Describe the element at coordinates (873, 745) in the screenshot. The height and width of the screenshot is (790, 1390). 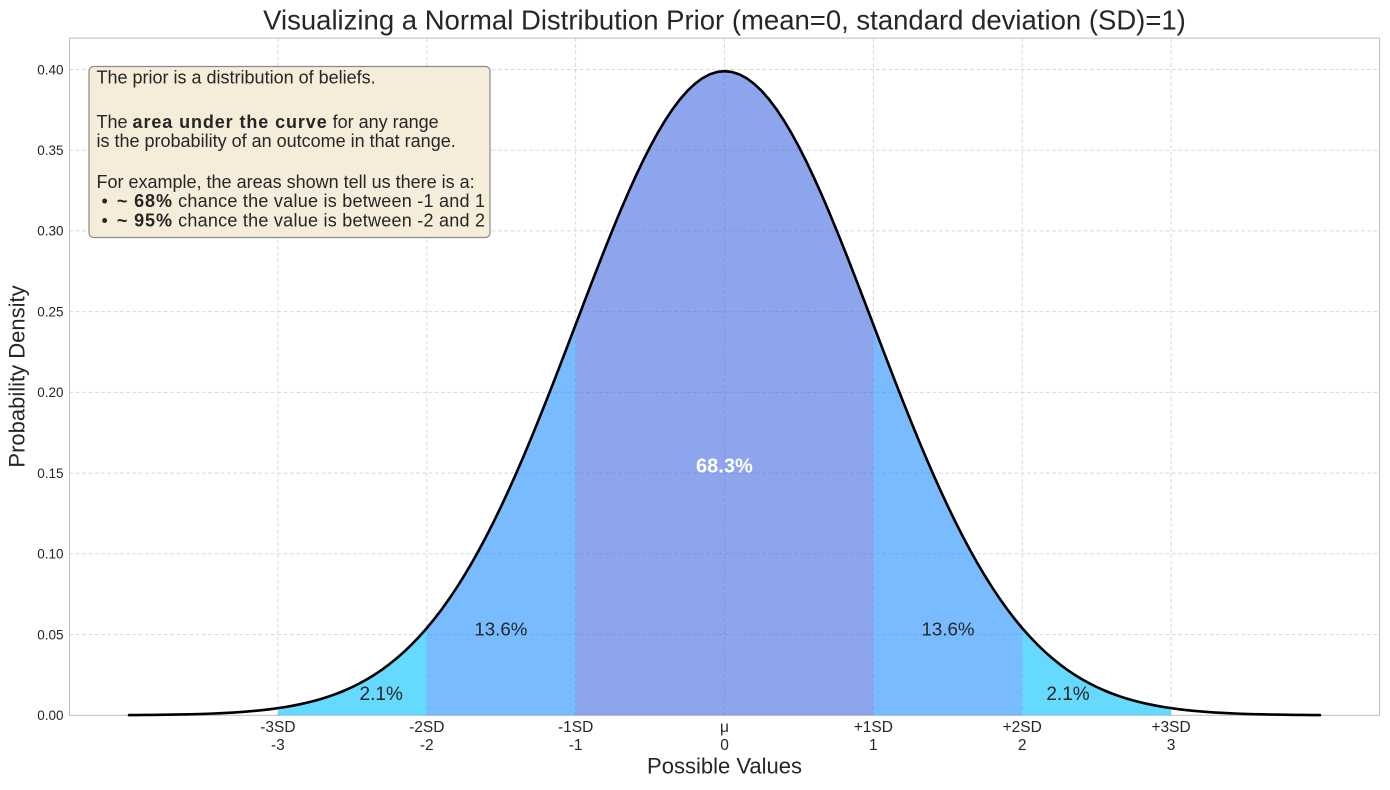
I see `svg-text: 1` at that location.